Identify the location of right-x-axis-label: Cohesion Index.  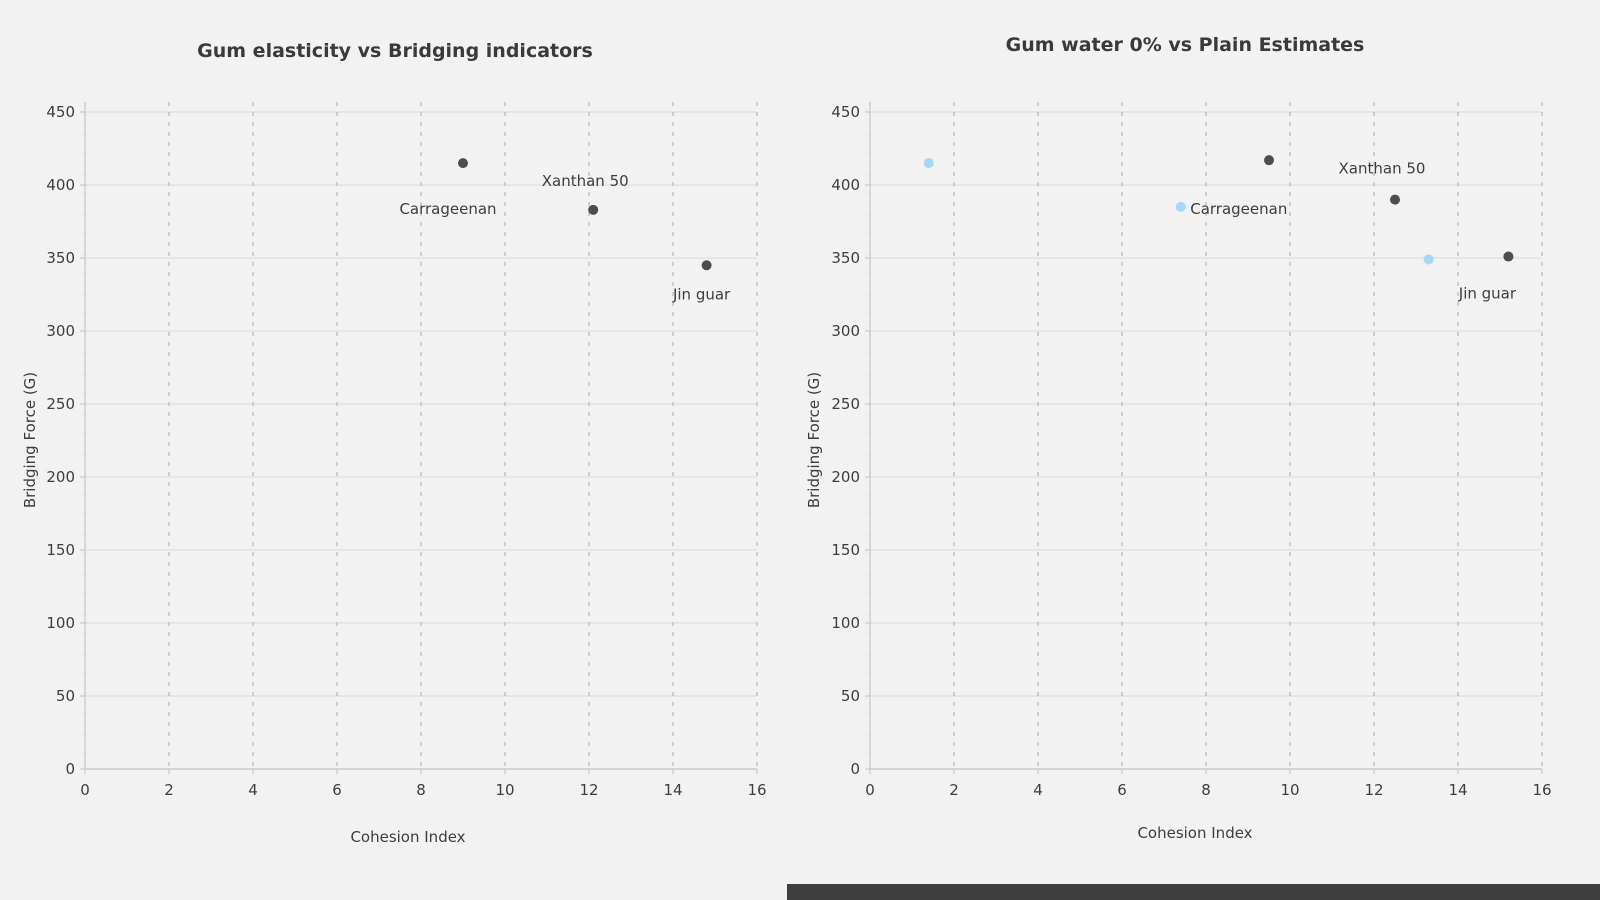
(1195, 833).